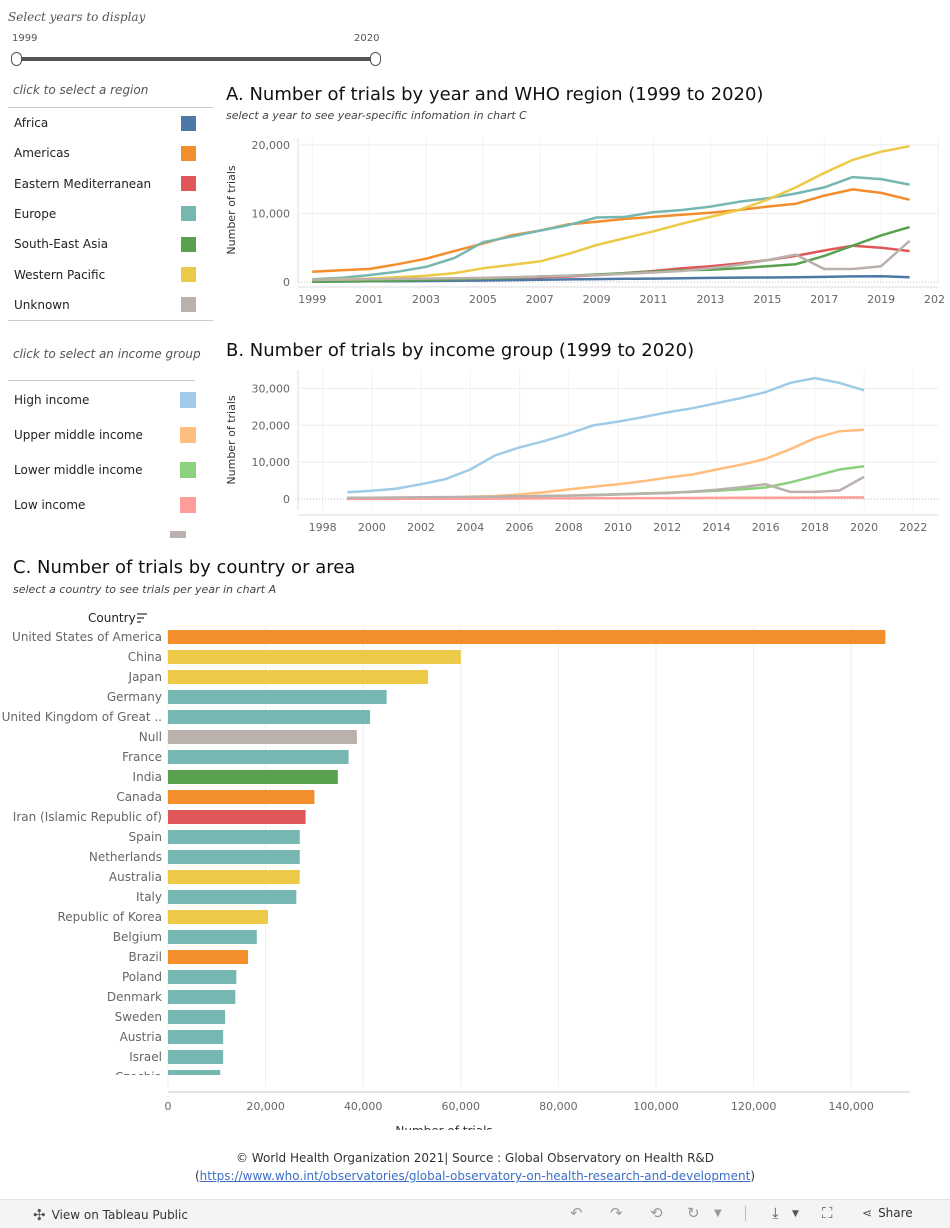  I want to click on x-tick-label: 60,000, so click(461, 1106).